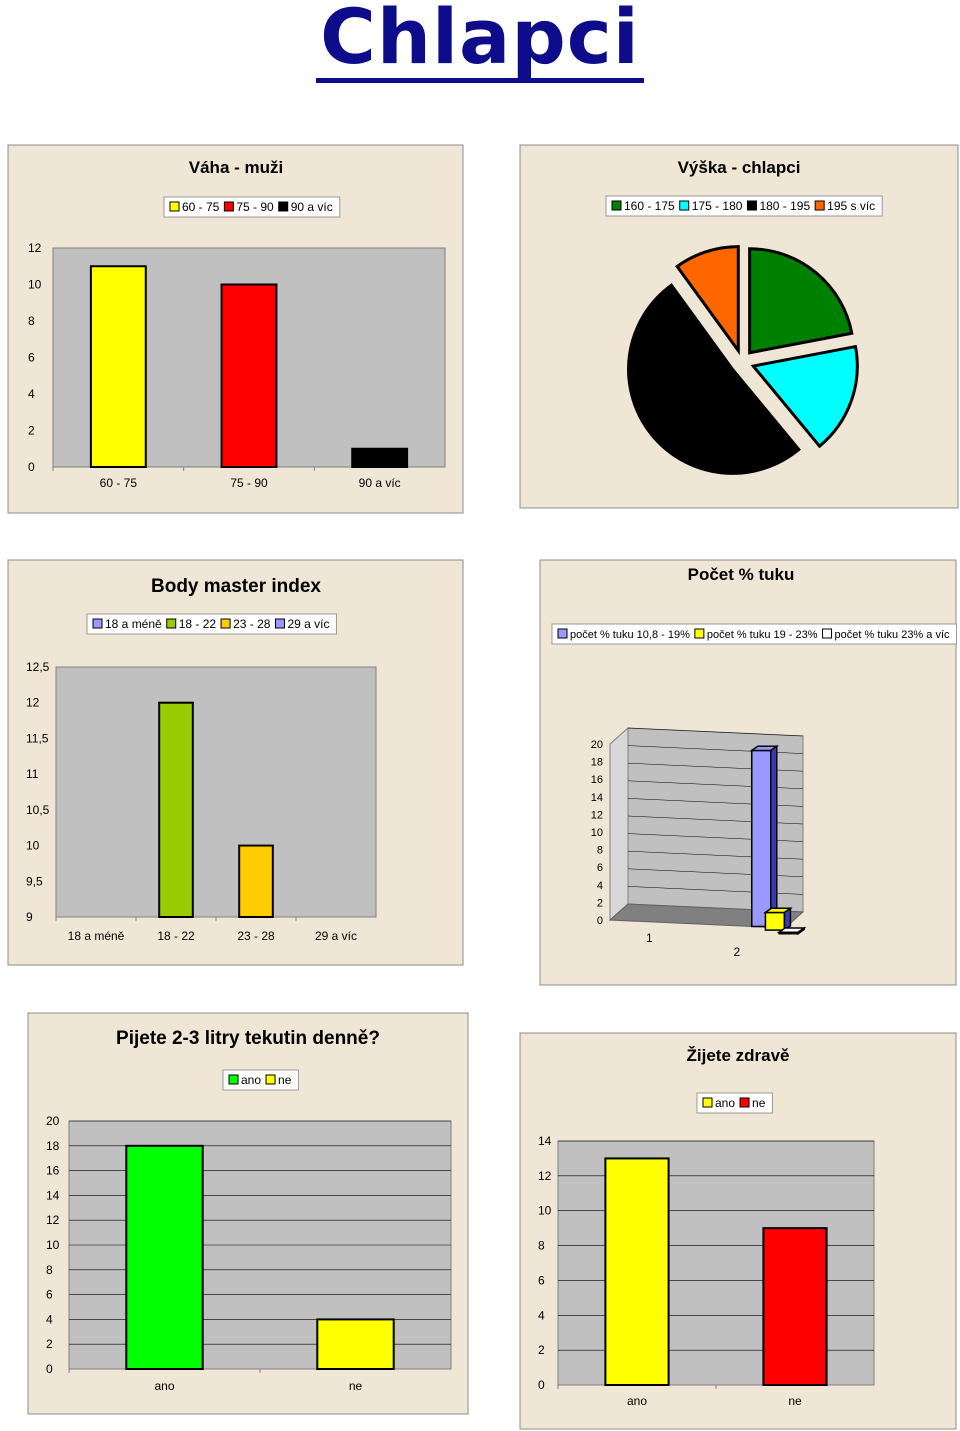 This screenshot has height=1431, width=960. Describe the element at coordinates (707, 1102) in the screenshot. I see `zdrave-legend-swatch-ano` at that location.